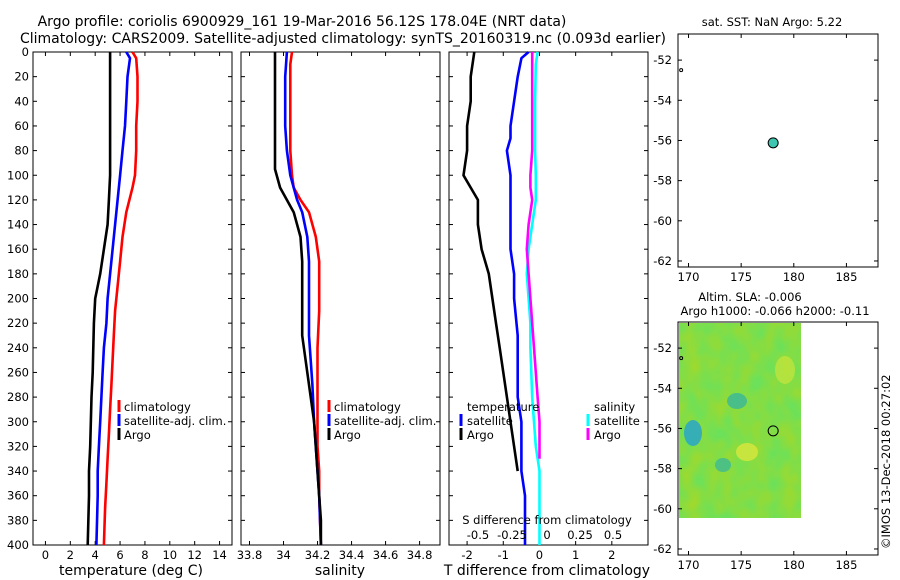  What do you see at coordinates (18, 520) in the screenshot?
I see `depth-tick-label: 380` at bounding box center [18, 520].